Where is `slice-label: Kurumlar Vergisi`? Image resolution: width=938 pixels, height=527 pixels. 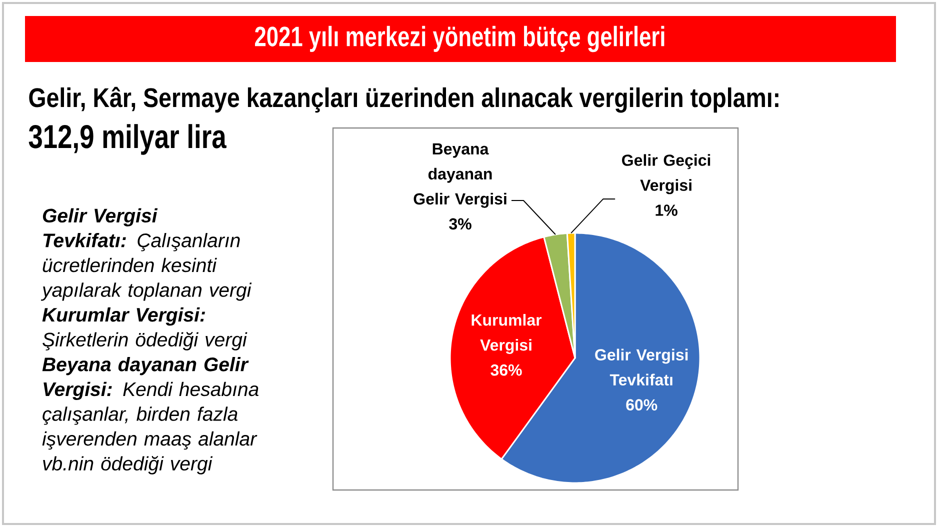
slice-label: Kurumlar Vergisi is located at coordinates (507, 334).